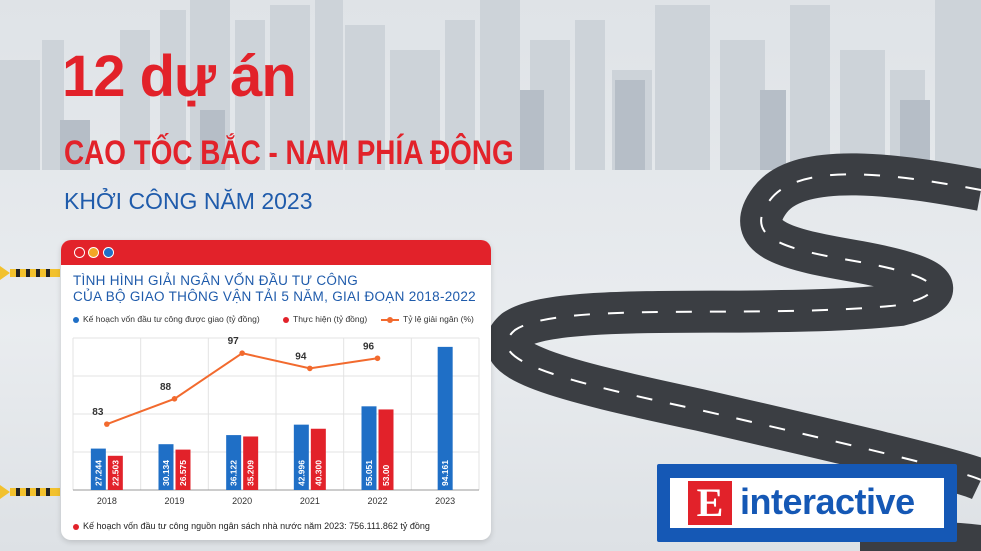 The height and width of the screenshot is (551, 981). I want to click on bar-plan-label: 55.051, so click(369, 473).